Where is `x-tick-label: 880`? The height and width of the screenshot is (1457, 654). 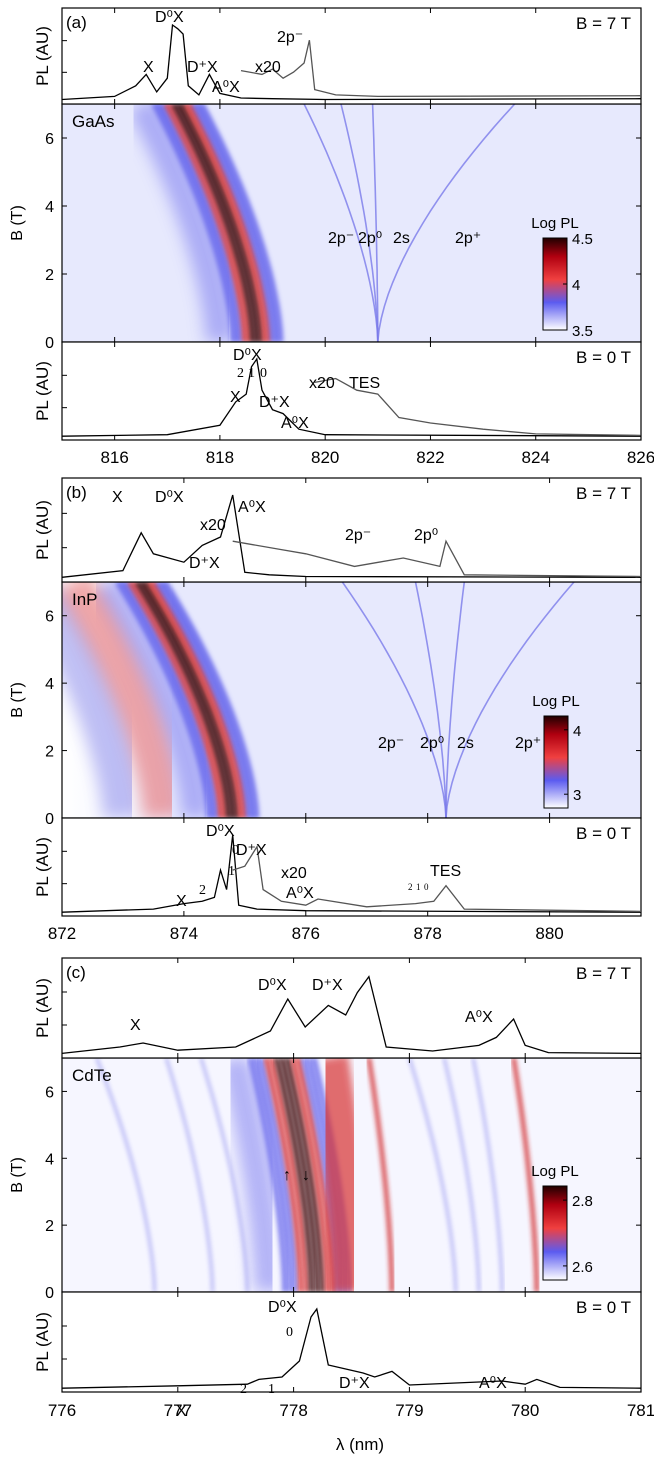
x-tick-label: 880 is located at coordinates (549, 933).